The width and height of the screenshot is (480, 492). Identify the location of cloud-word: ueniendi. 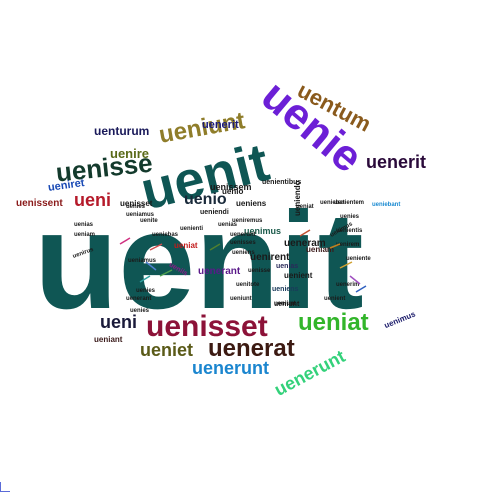
(214, 212).